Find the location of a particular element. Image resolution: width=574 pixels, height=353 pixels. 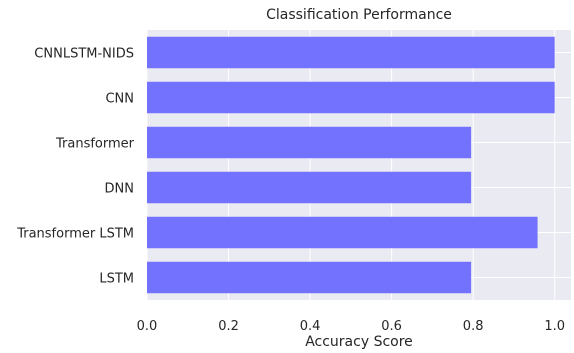

chart-title: Classification Performance is located at coordinates (359, 15).